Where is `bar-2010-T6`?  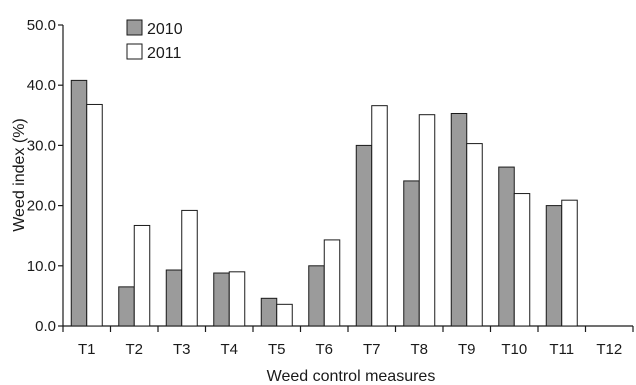 bar-2010-T6 is located at coordinates (316, 296).